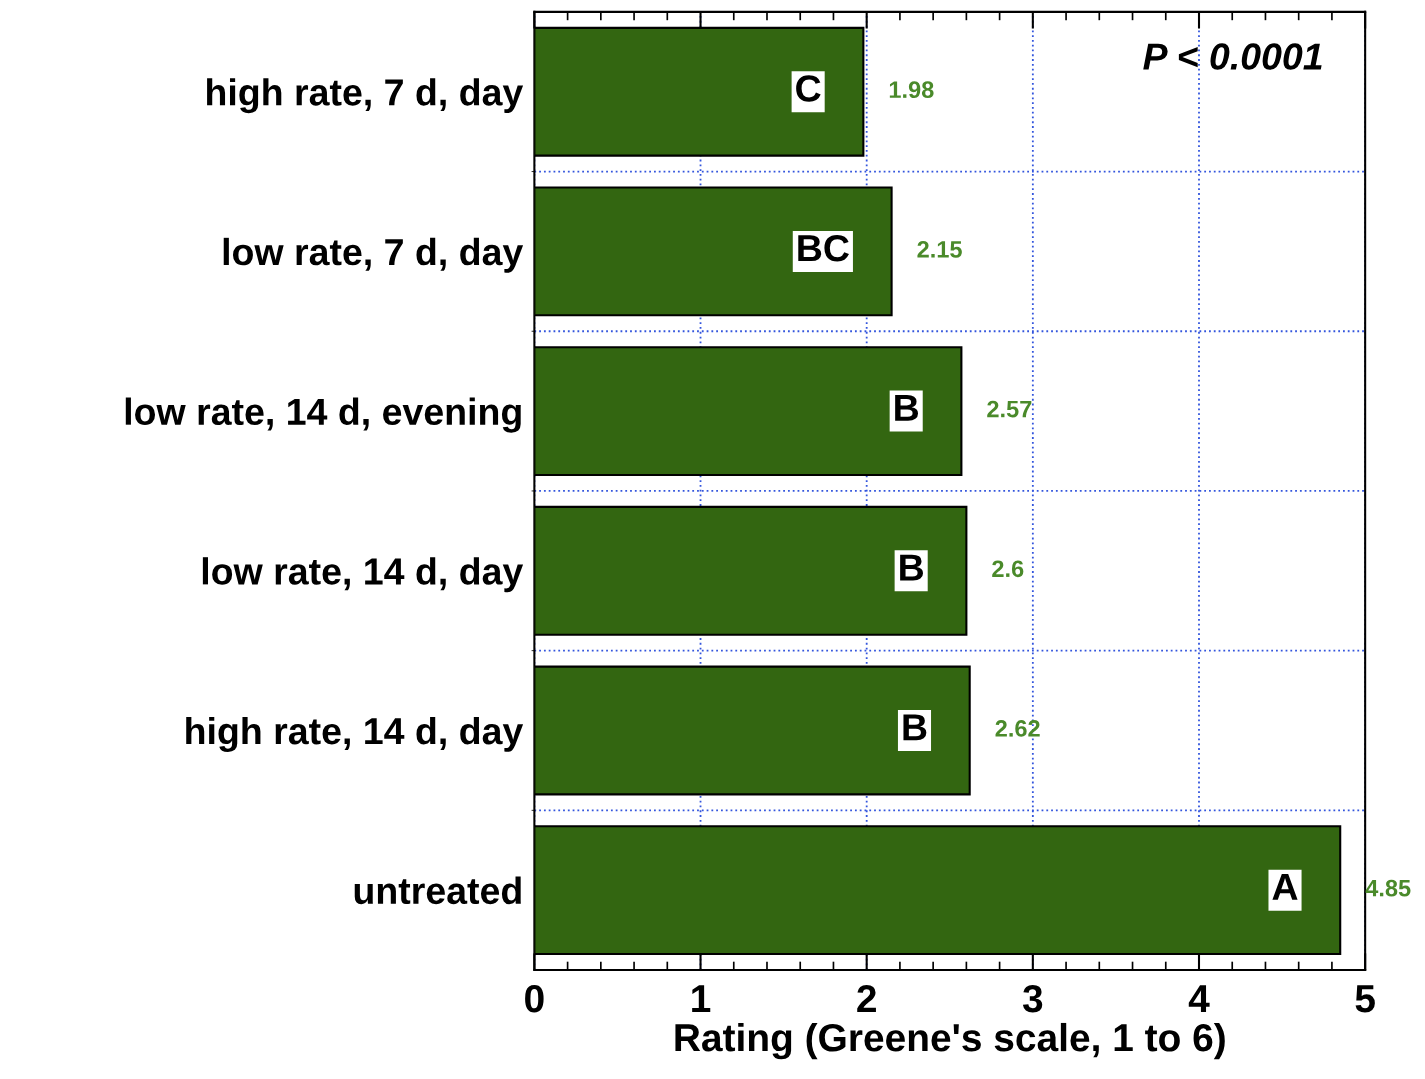  What do you see at coordinates (808, 88) in the screenshot?
I see `annotation: C` at bounding box center [808, 88].